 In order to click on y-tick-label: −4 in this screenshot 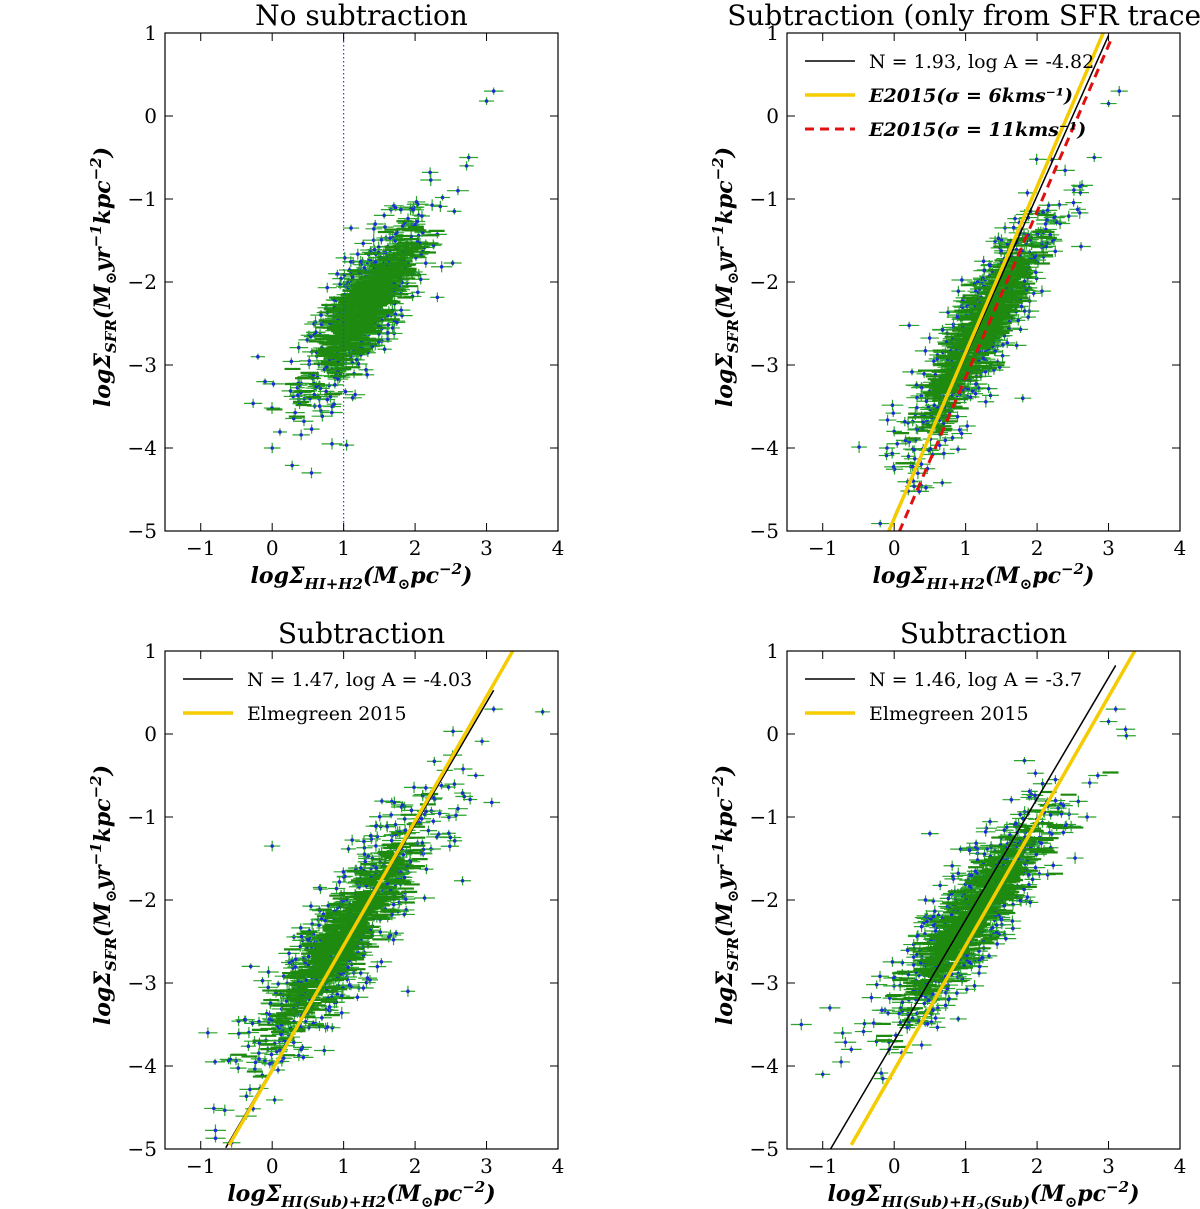, I will do `click(142, 448)`.